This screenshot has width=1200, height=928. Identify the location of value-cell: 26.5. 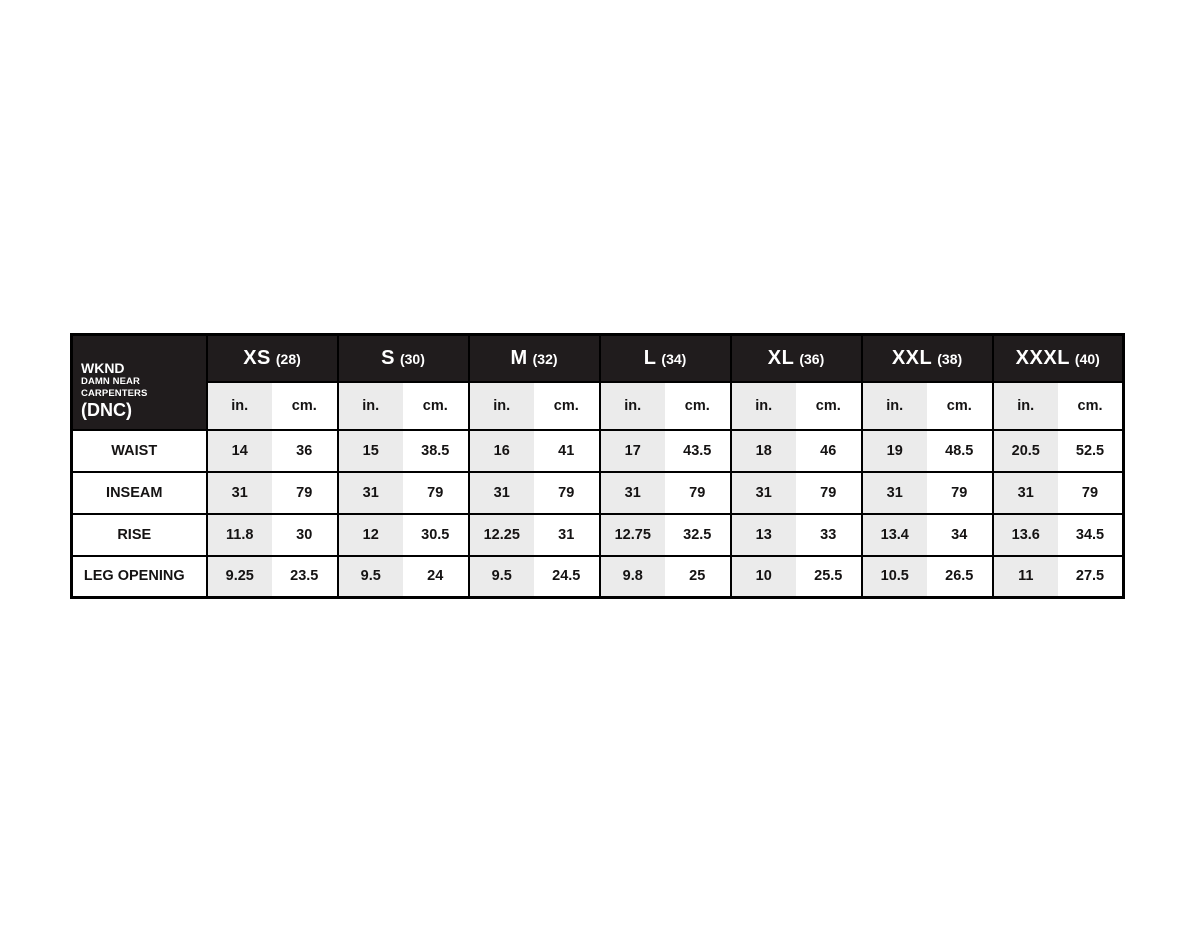
(960, 576).